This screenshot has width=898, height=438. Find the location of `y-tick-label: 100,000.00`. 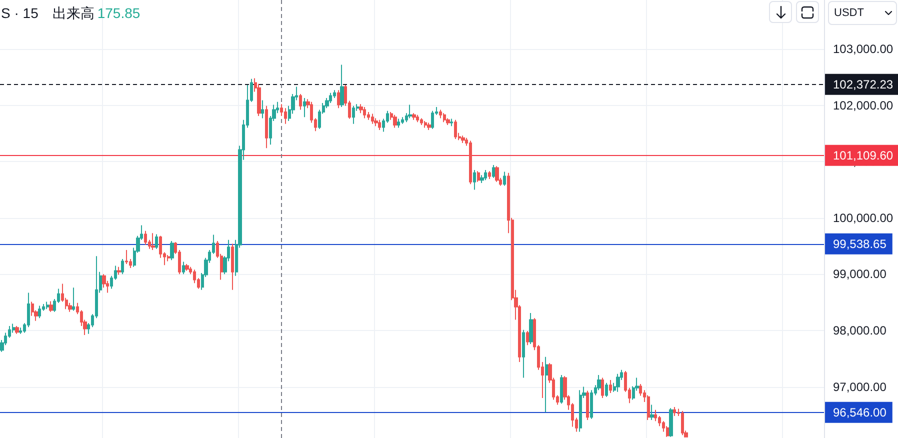

y-tick-label: 100,000.00 is located at coordinates (863, 217).